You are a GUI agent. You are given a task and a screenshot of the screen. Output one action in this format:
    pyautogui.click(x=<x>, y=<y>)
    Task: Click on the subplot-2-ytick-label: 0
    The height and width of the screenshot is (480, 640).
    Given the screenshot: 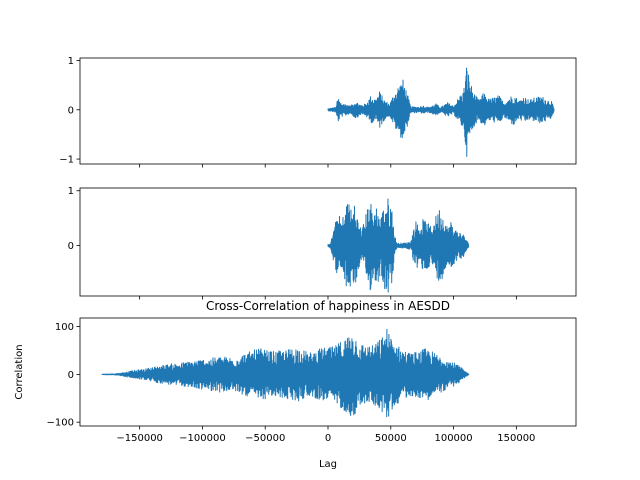 What is the action you would take?
    pyautogui.click(x=71, y=246)
    